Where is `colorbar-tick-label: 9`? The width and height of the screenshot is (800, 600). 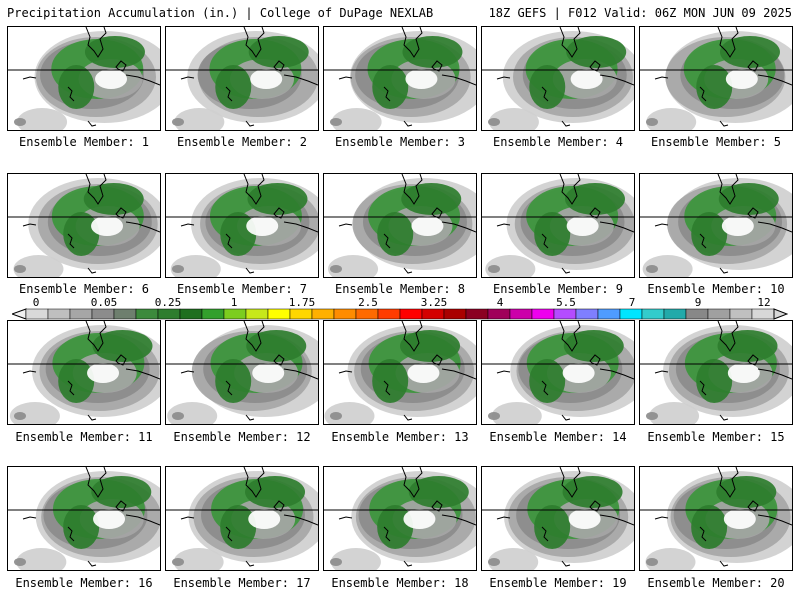 colorbar-tick-label: 9 is located at coordinates (698, 302).